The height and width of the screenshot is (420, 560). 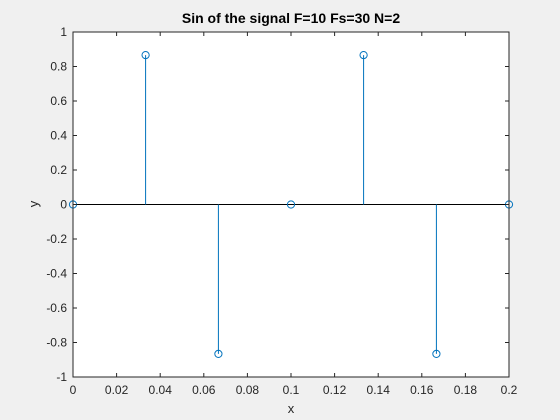 I want to click on x-tick-label: 0, so click(x=73, y=390).